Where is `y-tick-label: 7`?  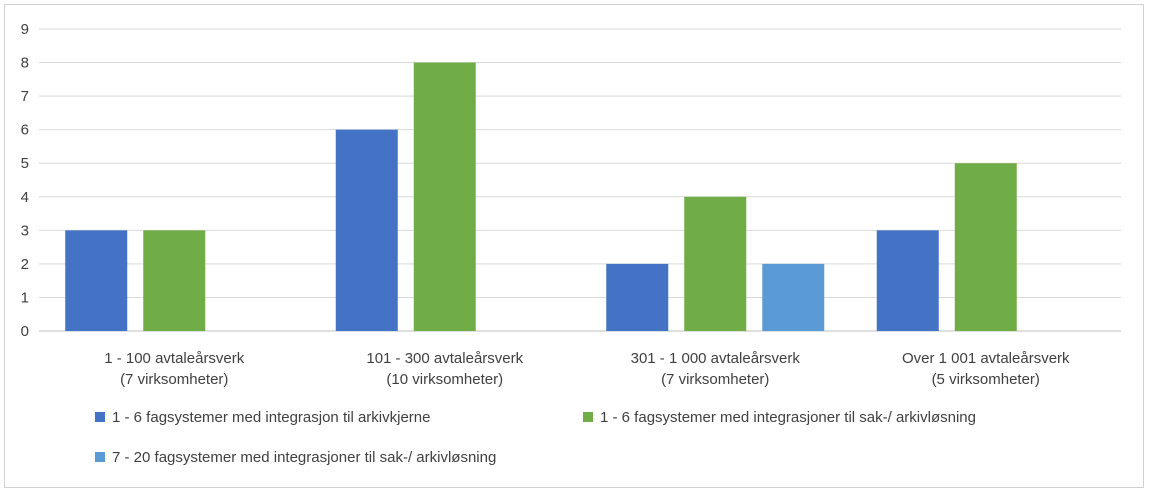 y-tick-label: 7 is located at coordinates (25, 96).